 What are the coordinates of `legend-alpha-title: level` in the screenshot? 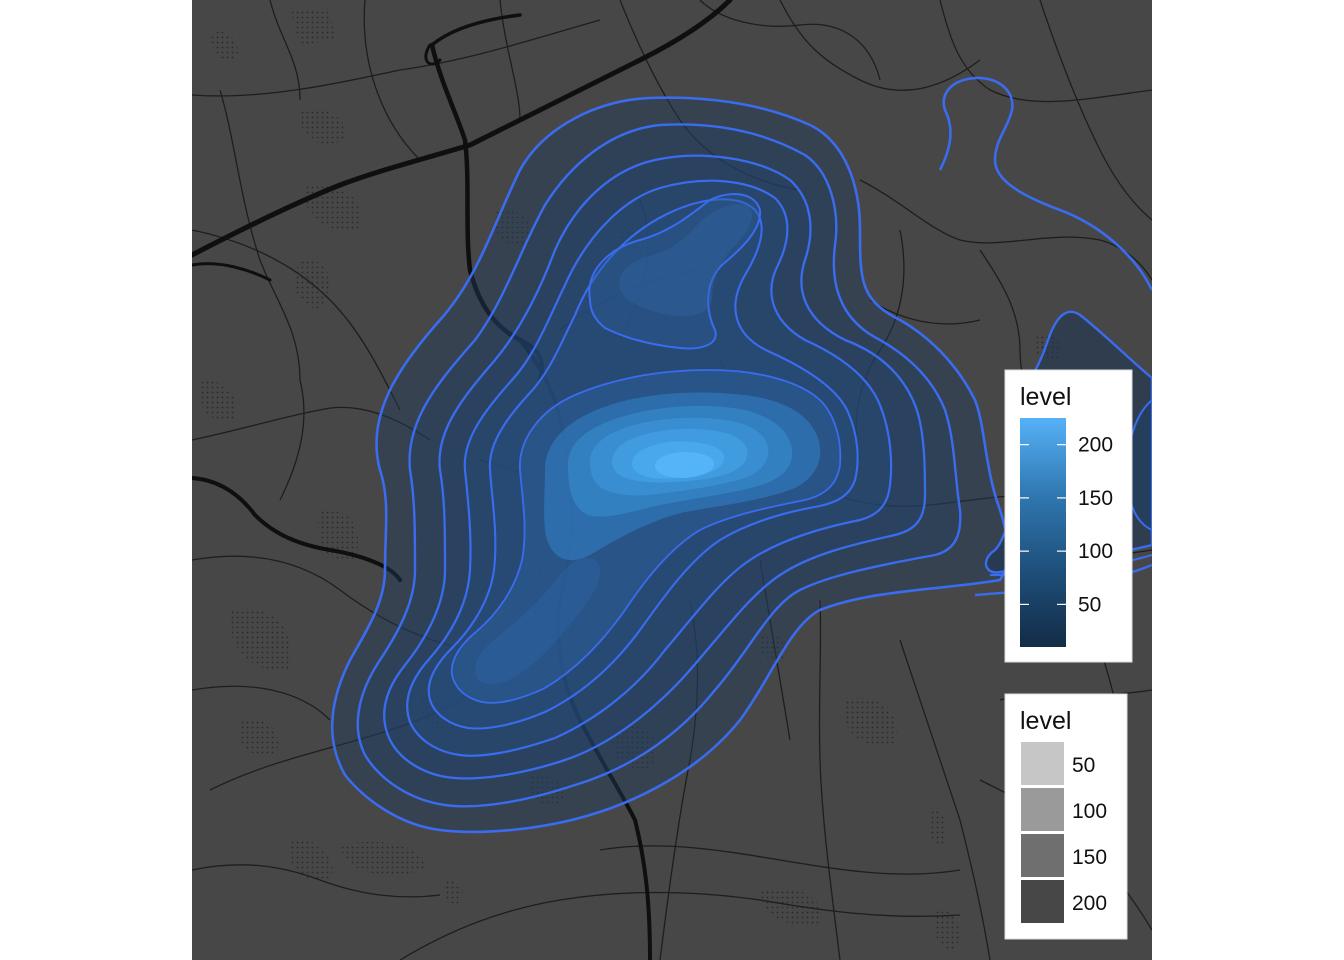 It's located at (1045, 721).